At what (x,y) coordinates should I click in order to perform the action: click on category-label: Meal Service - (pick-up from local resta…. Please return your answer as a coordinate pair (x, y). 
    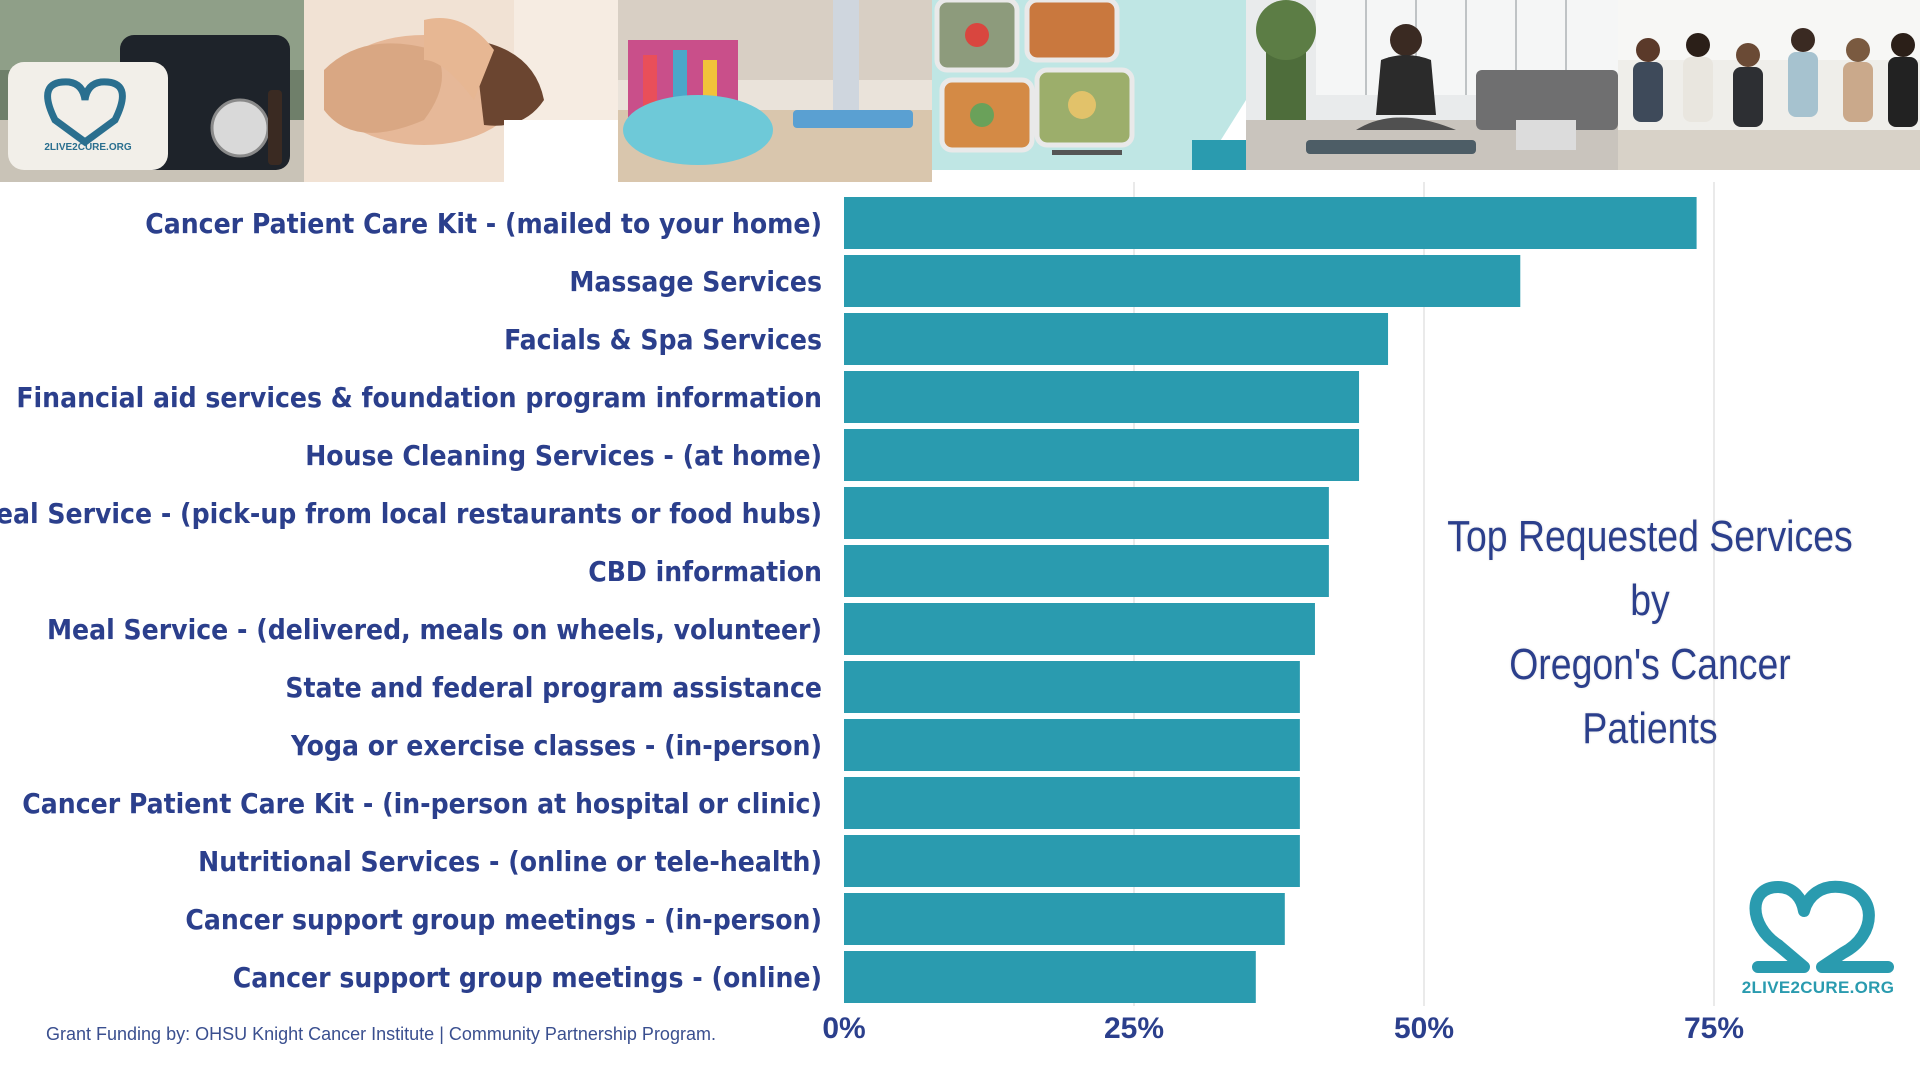
    Looking at the image, I should click on (411, 513).